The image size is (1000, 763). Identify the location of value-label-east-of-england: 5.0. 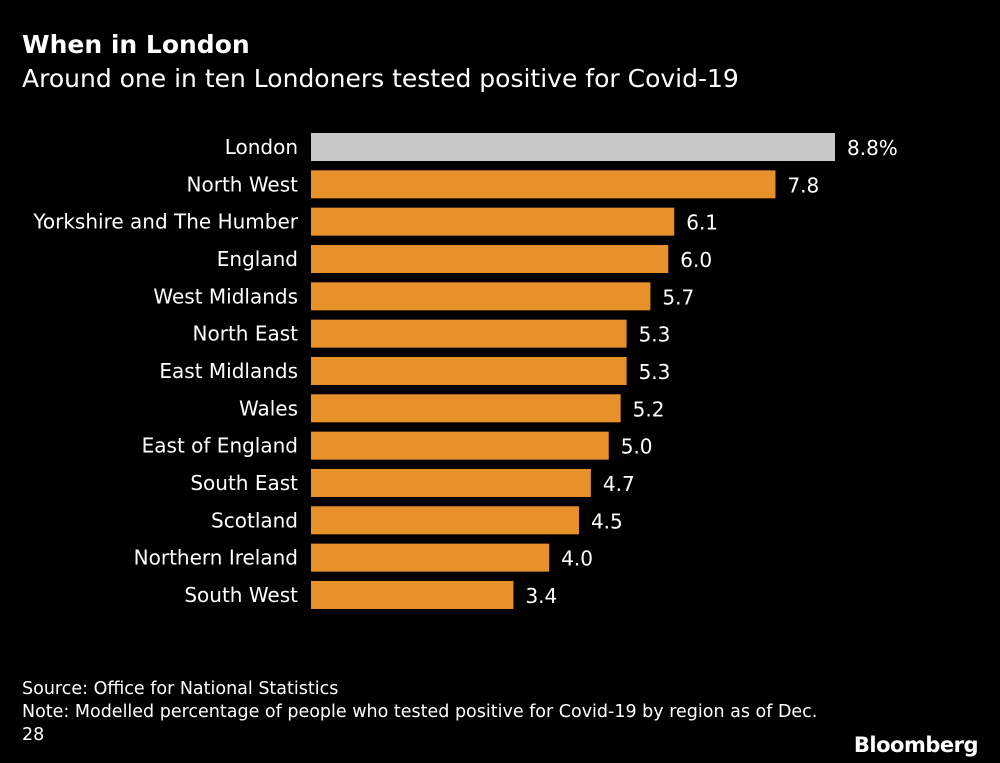
(637, 447).